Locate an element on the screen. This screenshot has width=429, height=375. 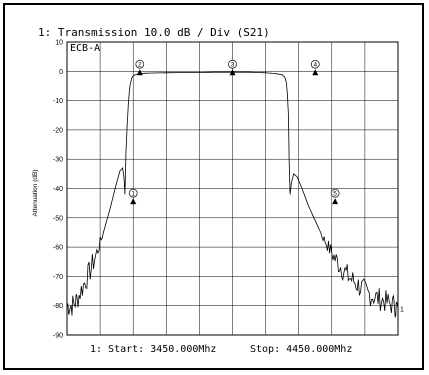
y-tick-label: 10 is located at coordinates (59, 43).